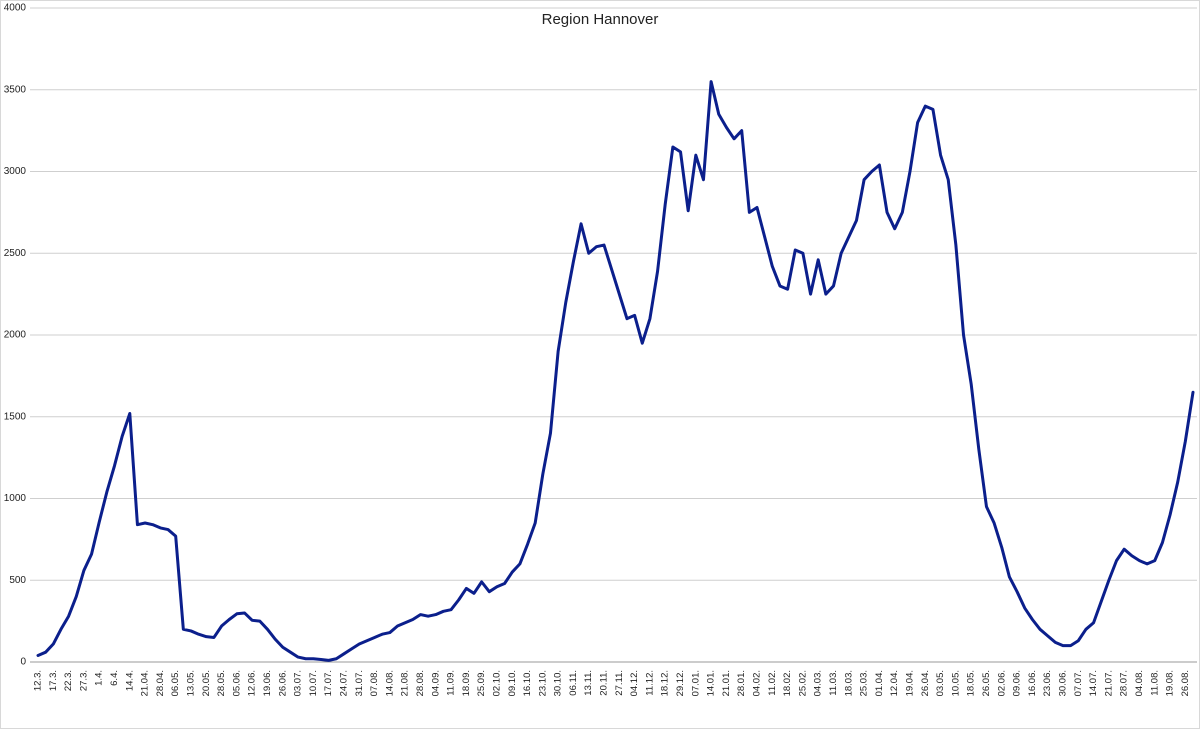 The height and width of the screenshot is (729, 1200). Describe the element at coordinates (757, 683) in the screenshot. I see `x-tick-label: 04.02.` at that location.